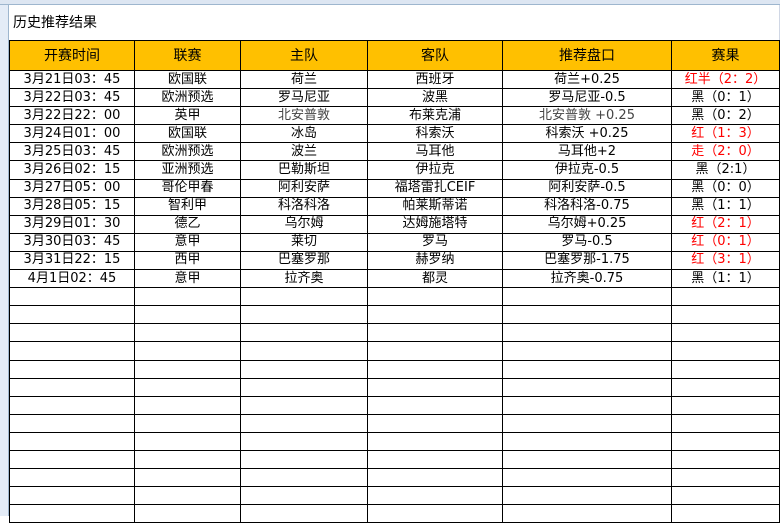  I want to click on cell-pick: 科索沃 +0.25, so click(587, 134).